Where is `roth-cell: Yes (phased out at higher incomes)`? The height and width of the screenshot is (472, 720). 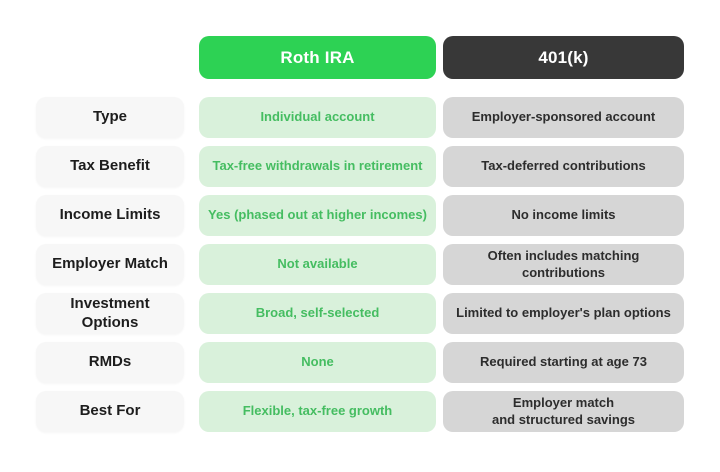
roth-cell: Yes (phased out at higher incomes) is located at coordinates (317, 215).